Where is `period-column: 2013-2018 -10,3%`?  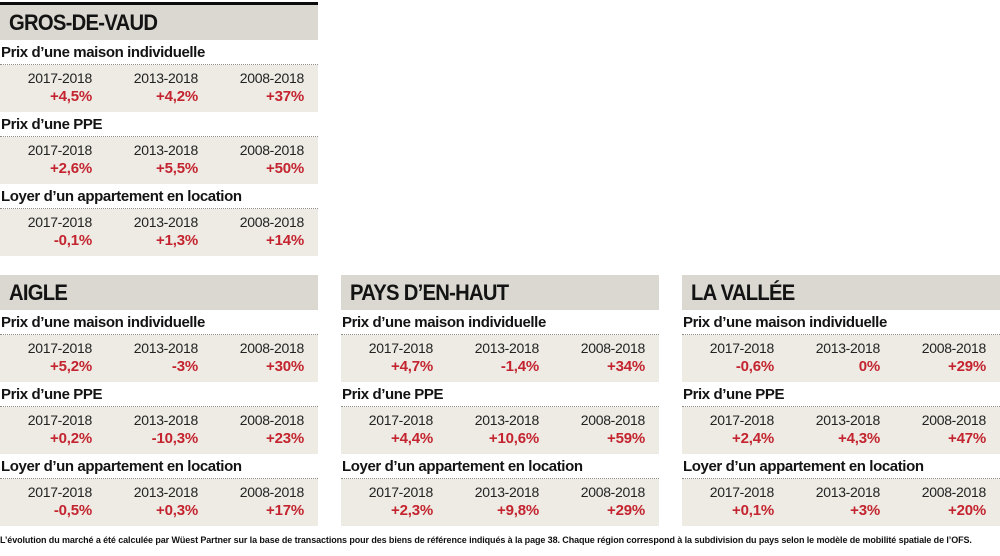 period-column: 2013-2018 -10,3% is located at coordinates (159, 429).